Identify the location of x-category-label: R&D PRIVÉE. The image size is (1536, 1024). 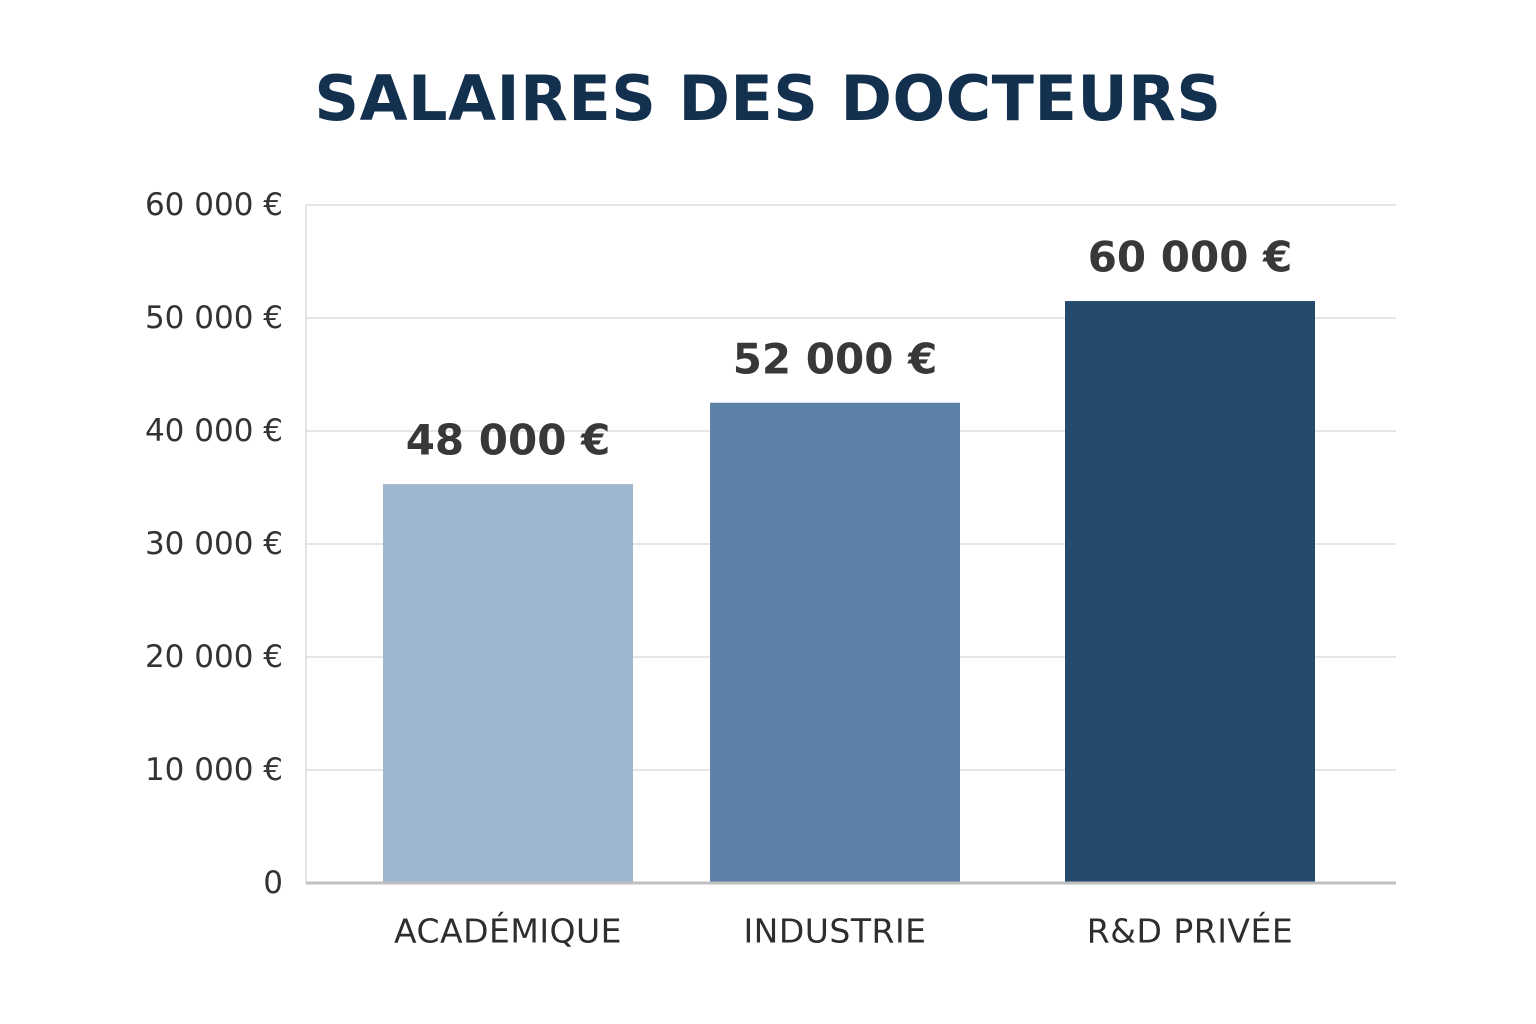
(1190, 931).